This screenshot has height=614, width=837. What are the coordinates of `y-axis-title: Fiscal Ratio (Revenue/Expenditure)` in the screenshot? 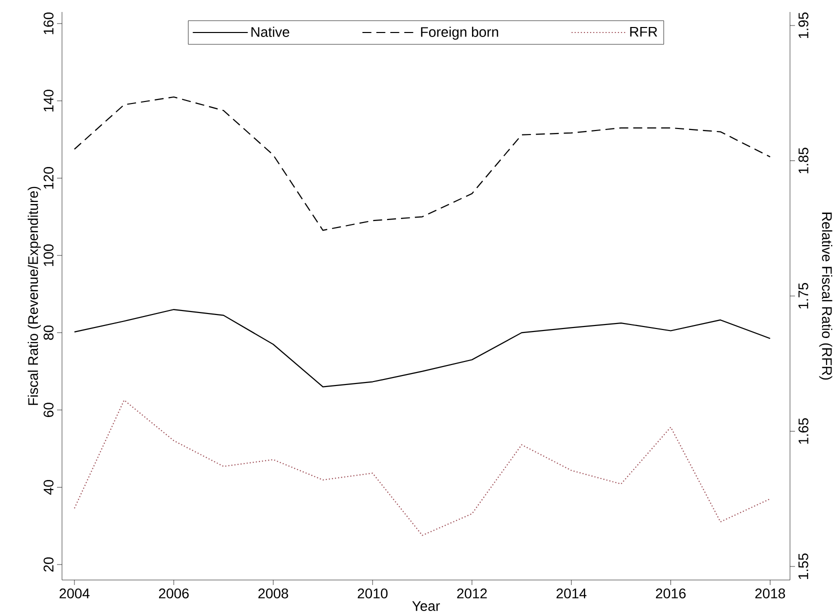 It's located at (34, 295).